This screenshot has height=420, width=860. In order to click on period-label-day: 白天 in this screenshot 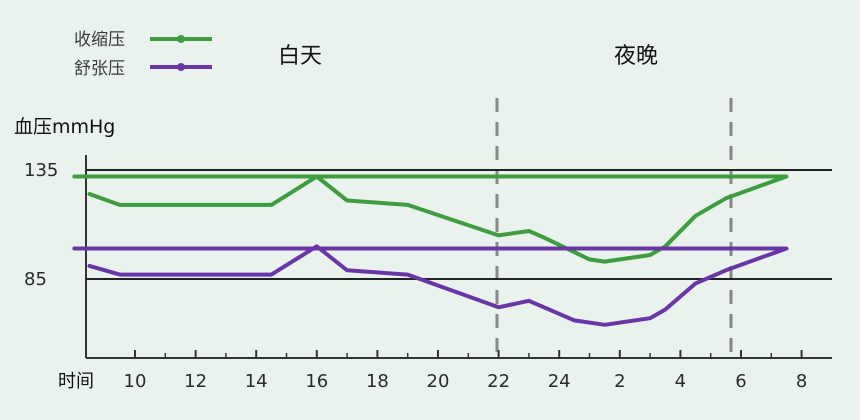, I will do `click(300, 56)`.